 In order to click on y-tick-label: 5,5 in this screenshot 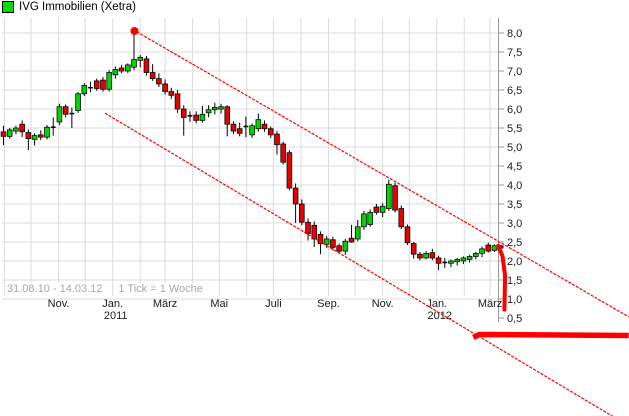, I will do `click(514, 129)`.